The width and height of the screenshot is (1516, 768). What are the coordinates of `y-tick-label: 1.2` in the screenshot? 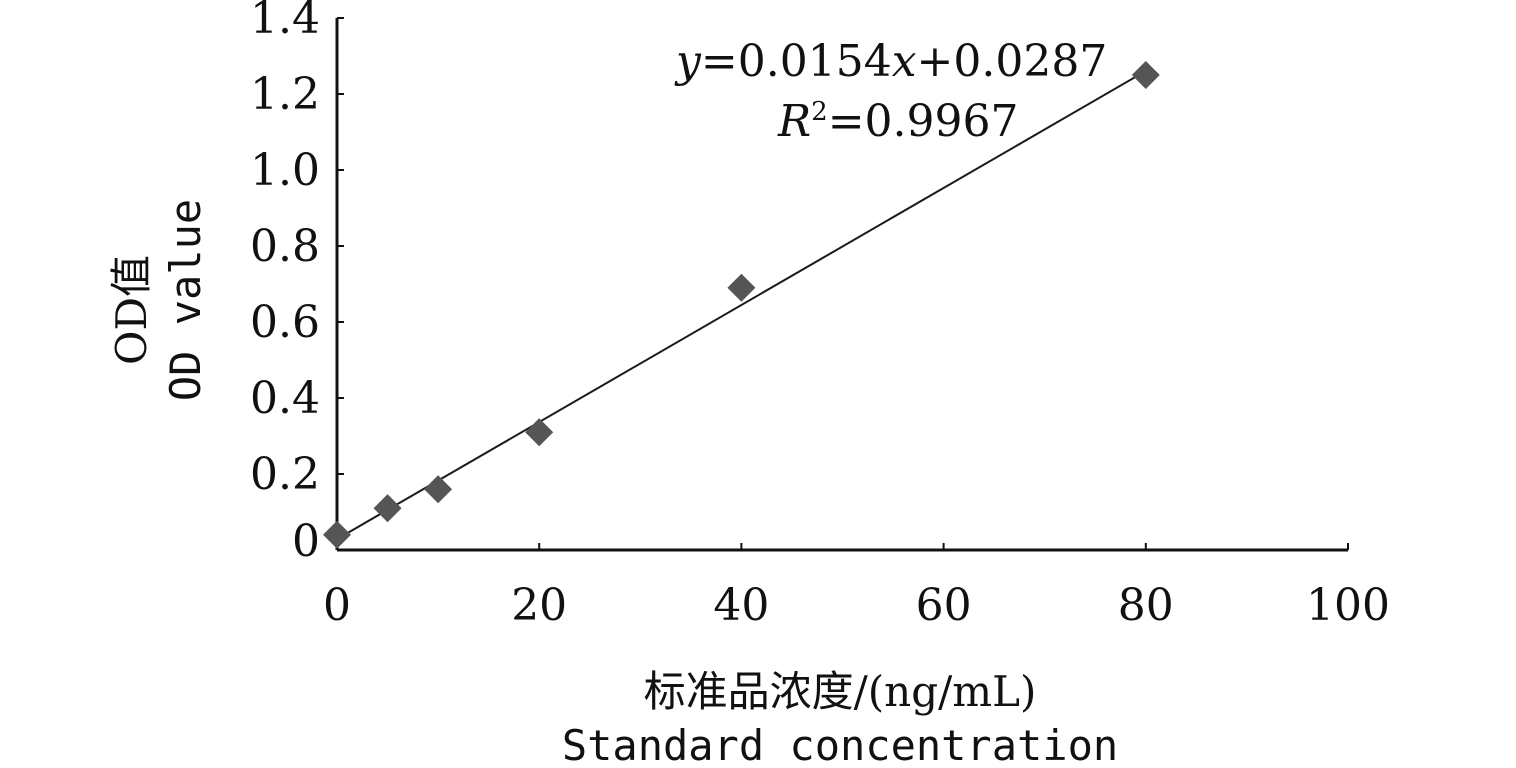 It's located at (285, 94).